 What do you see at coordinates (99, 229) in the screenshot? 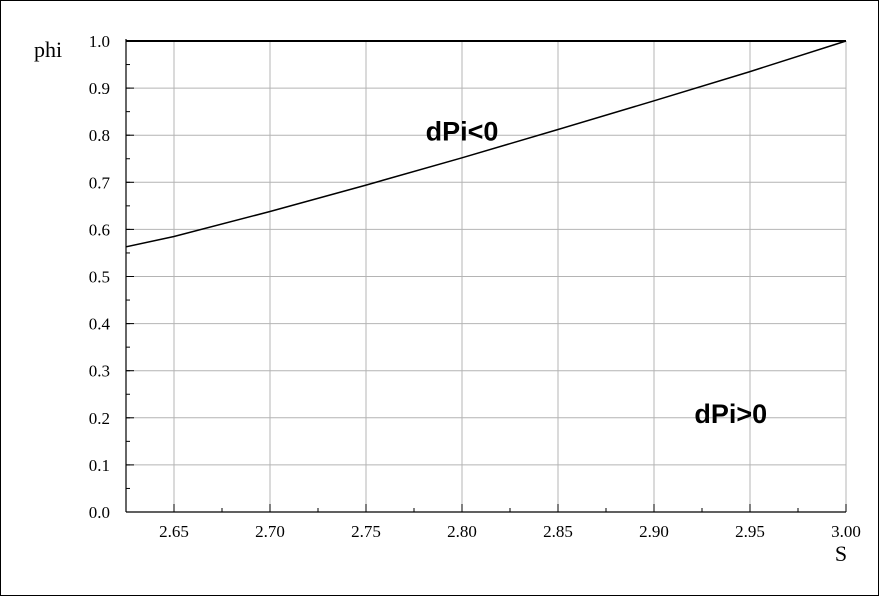
I see `y-tick-label: 0.6` at bounding box center [99, 229].